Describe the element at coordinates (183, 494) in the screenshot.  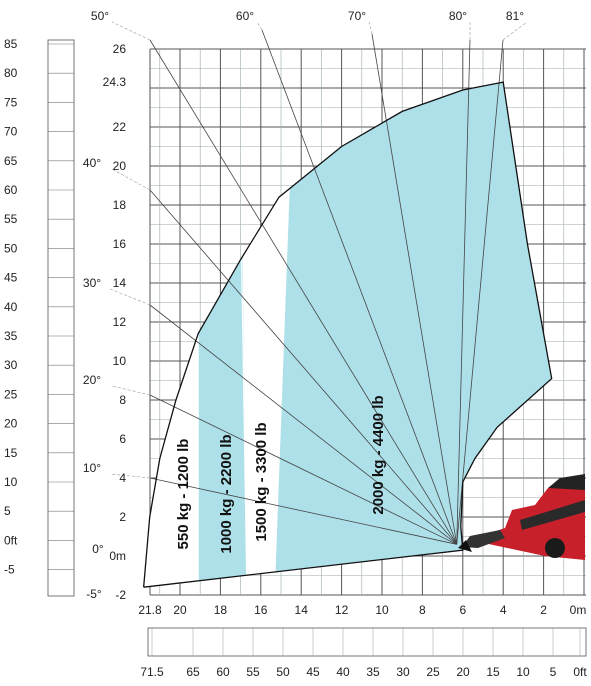
I see `zone-label-0: 550 kg - 1200 lb` at that location.